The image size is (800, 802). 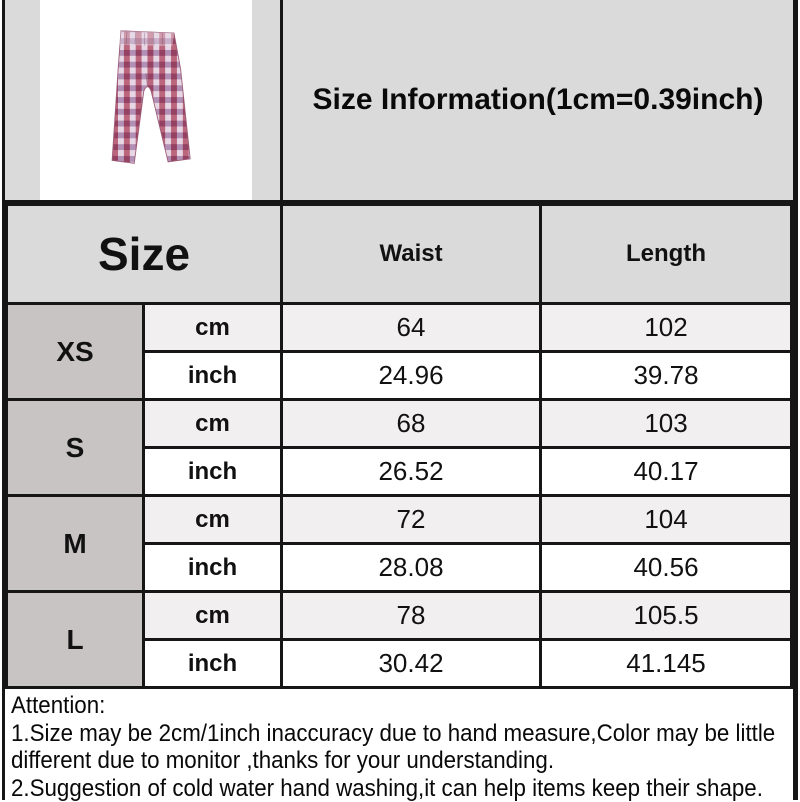 What do you see at coordinates (374, 706) in the screenshot?
I see `attention-label: Attention:` at bounding box center [374, 706].